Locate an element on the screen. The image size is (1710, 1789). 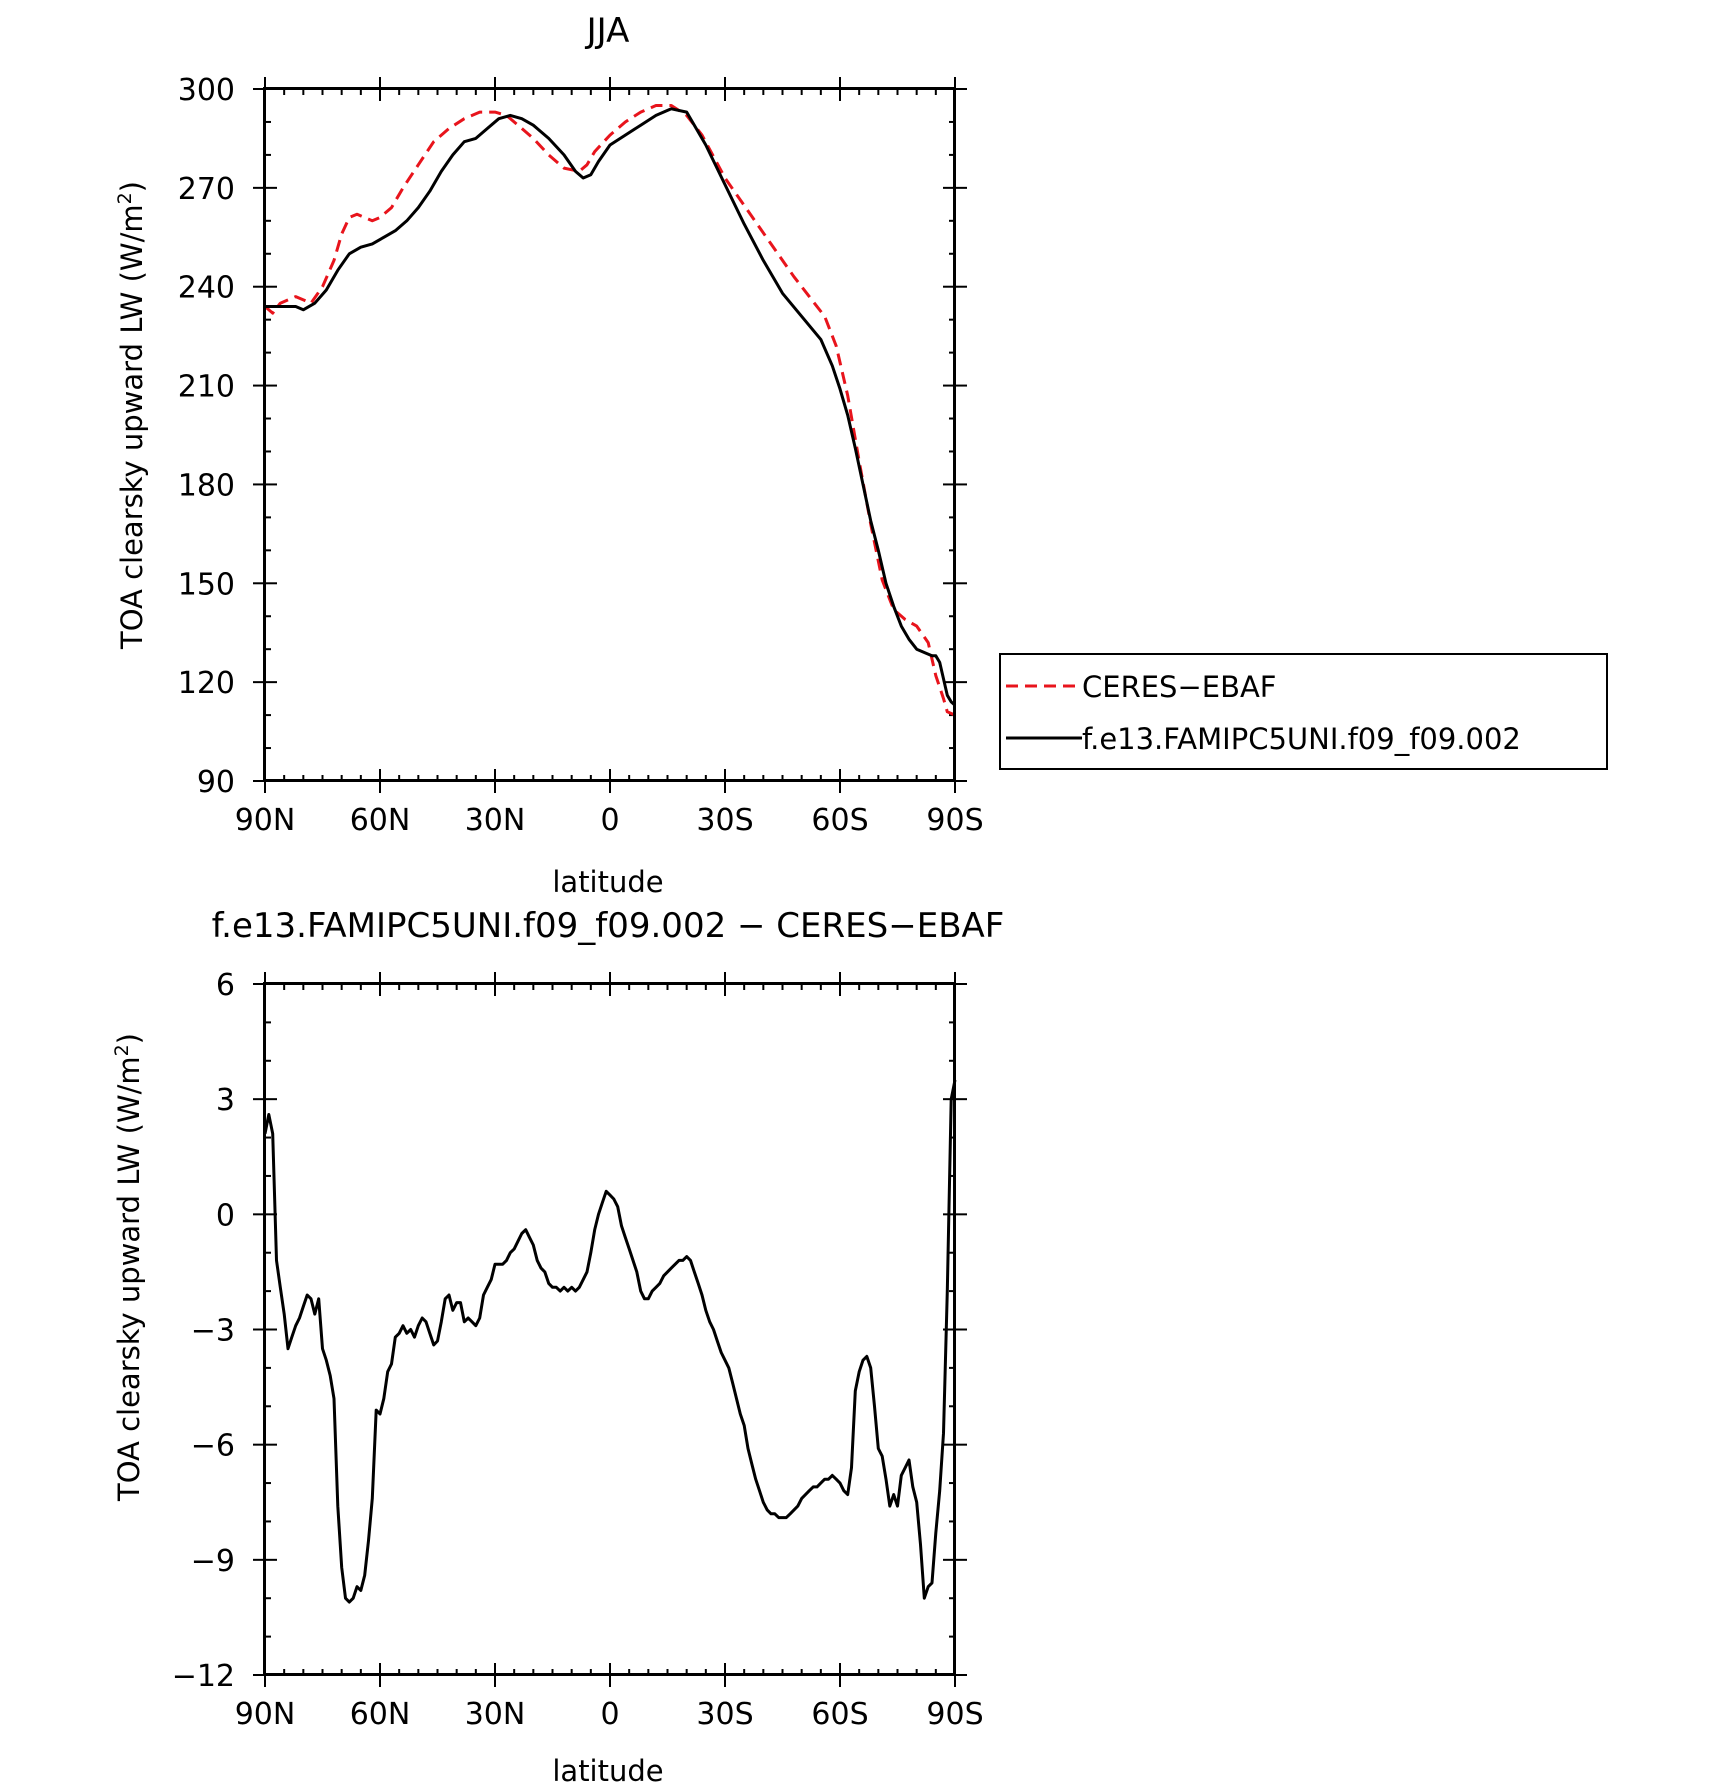
top-series-layer is located at coordinates (610, 410).